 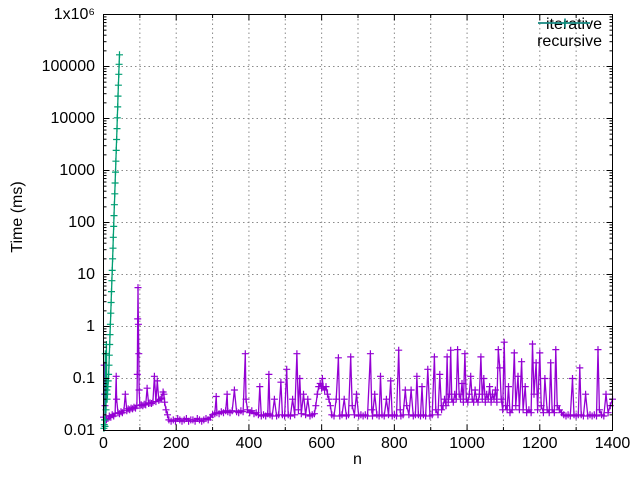 What do you see at coordinates (249, 443) in the screenshot?
I see `x-tick-label: 400` at bounding box center [249, 443].